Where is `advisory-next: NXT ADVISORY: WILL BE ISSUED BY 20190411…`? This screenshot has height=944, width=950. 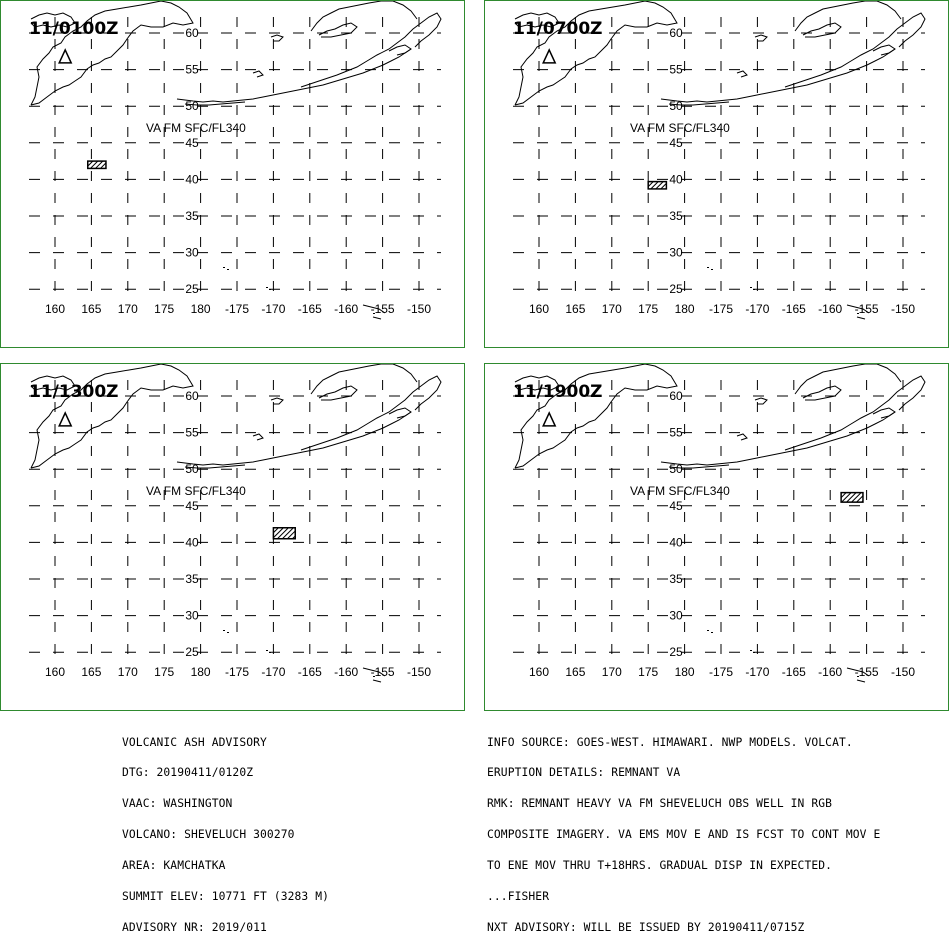 advisory-next: NXT ADVISORY: WILL BE ISSUED BY 20190411… is located at coordinates (646, 927).